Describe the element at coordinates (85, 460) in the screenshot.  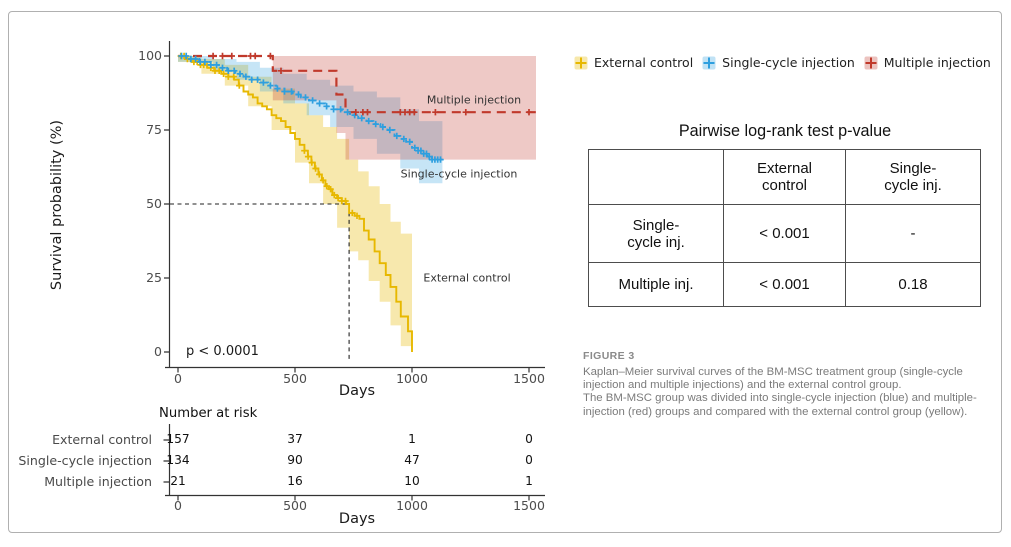
I see `risk-row-label-single-cycle-injection: Single-cycle injection` at that location.